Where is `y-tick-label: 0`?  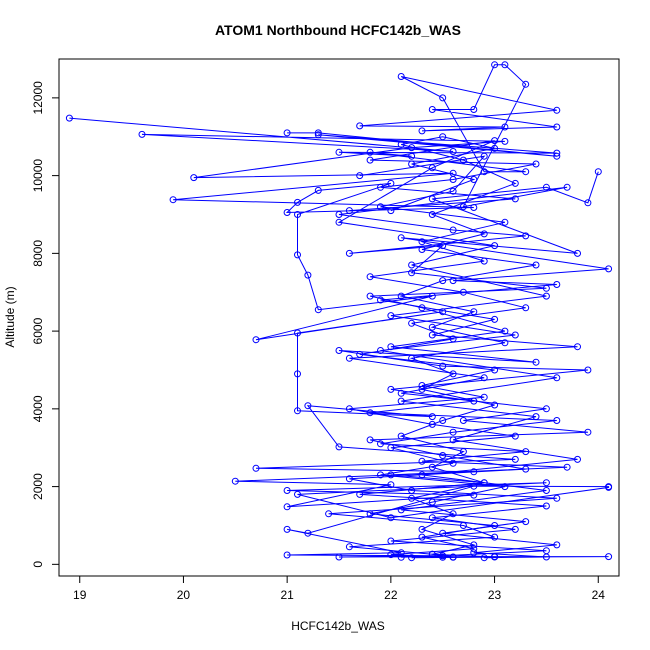 y-tick-label: 0 is located at coordinates (38, 564).